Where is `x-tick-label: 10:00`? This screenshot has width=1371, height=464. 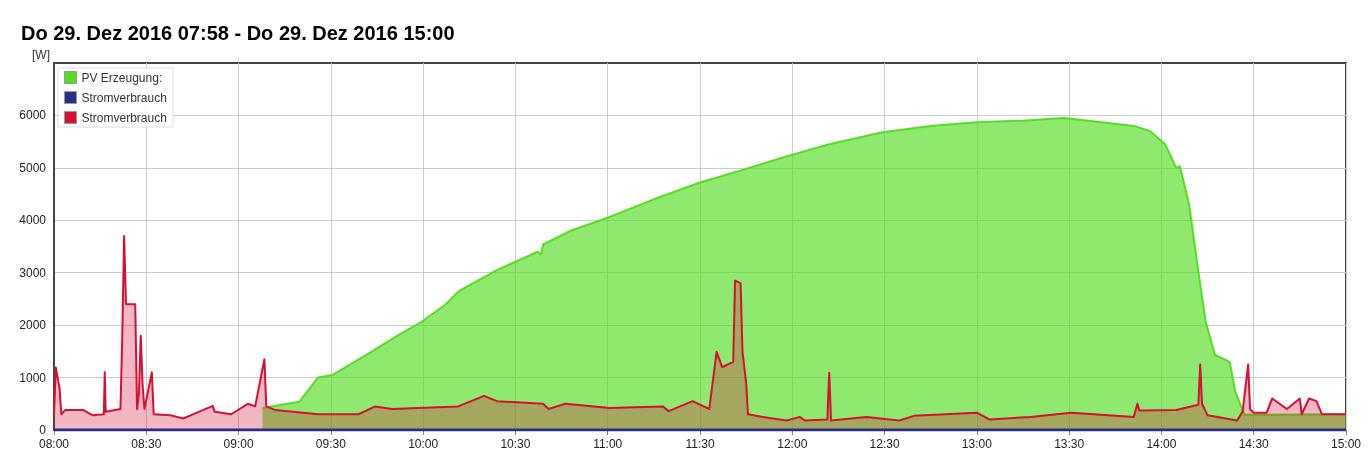
x-tick-label: 10:00 is located at coordinates (423, 444).